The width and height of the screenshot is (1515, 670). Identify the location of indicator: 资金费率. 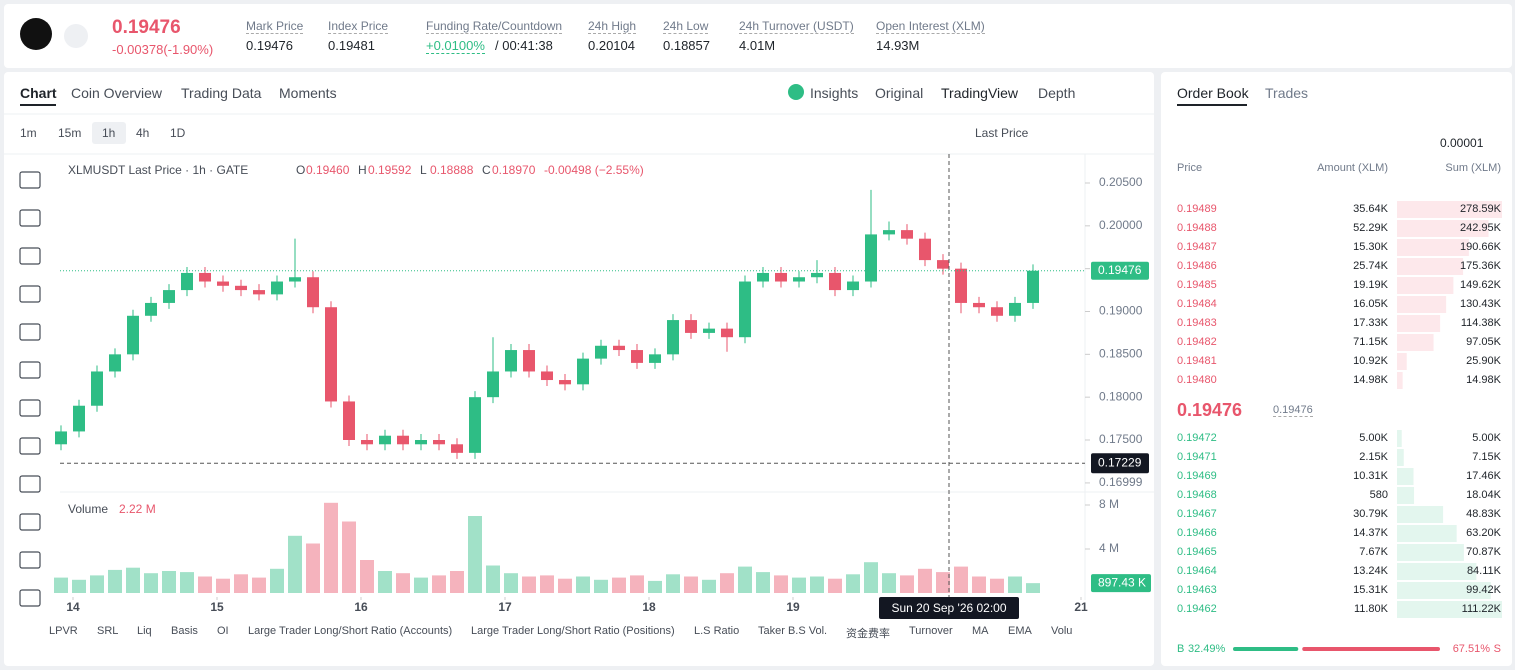
(868, 634).